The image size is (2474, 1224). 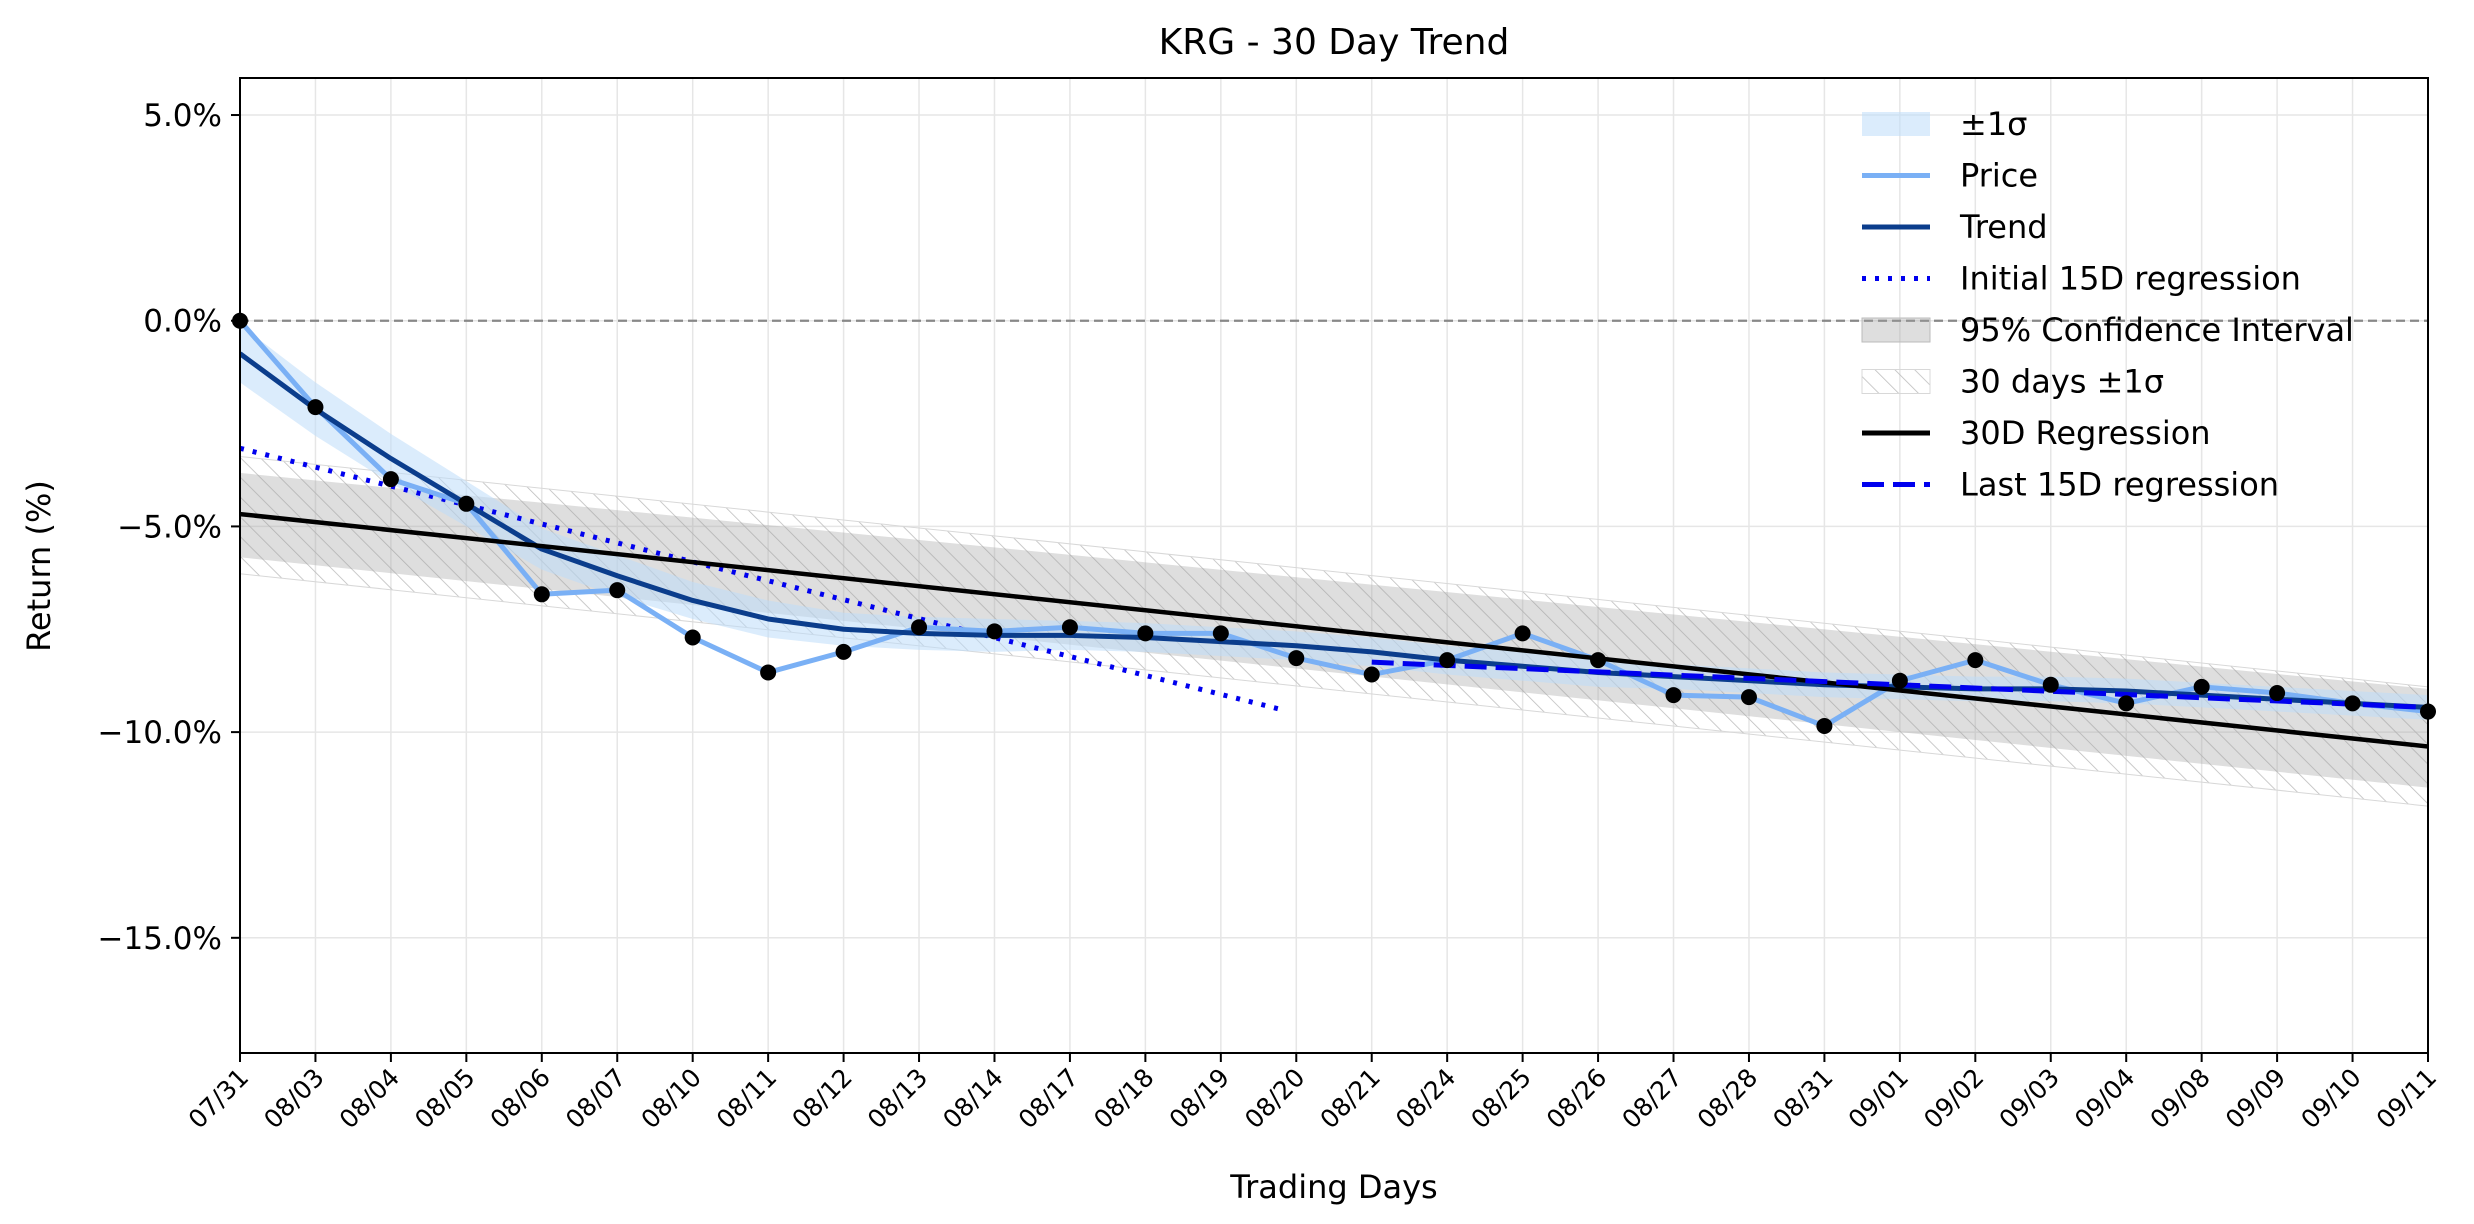 I want to click on x-tick-label: 07/31, so click(x=218, y=1098).